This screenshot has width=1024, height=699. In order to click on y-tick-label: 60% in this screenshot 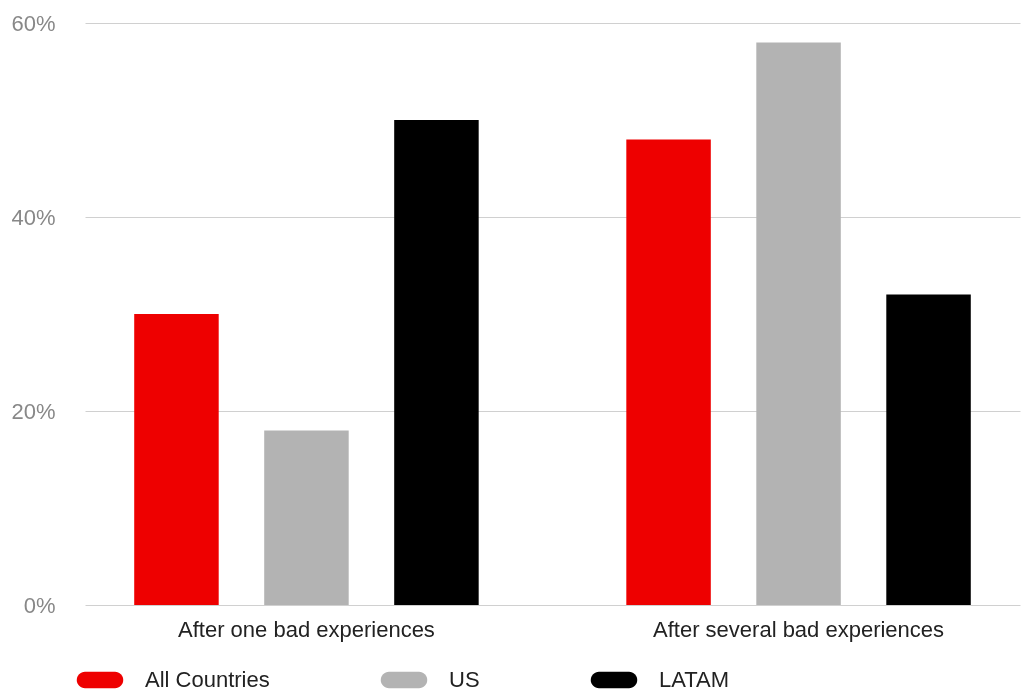, I will do `click(33, 23)`.